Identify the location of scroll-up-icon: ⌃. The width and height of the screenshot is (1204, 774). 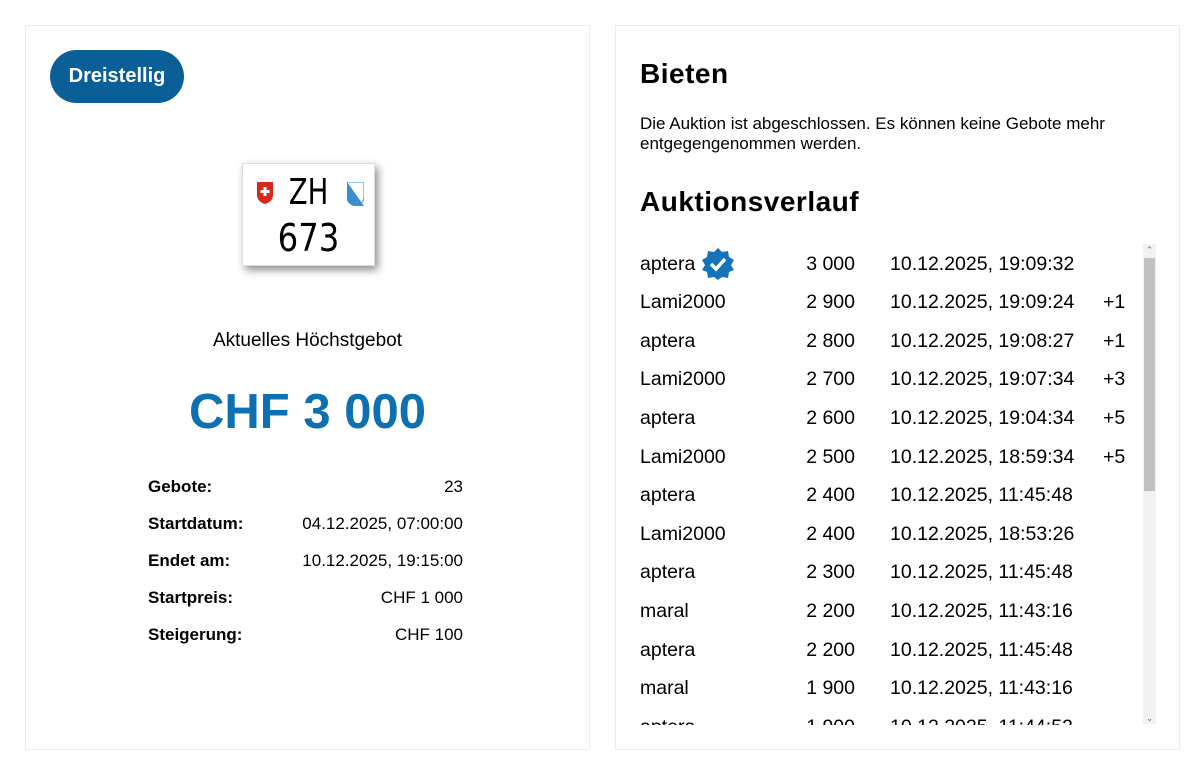
(1149, 250).